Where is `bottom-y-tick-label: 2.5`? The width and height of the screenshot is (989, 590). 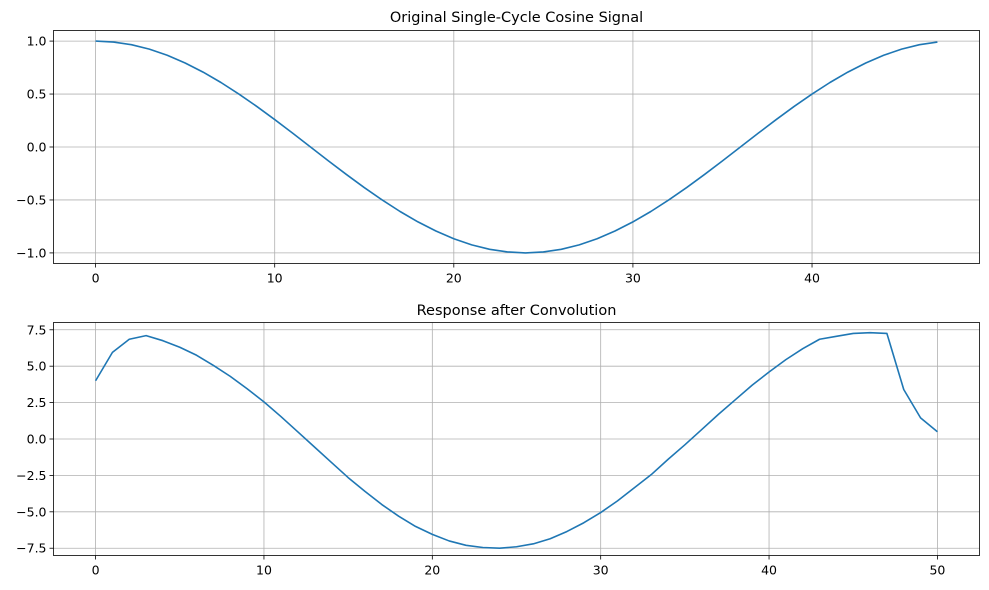 bottom-y-tick-label: 2.5 is located at coordinates (37, 402).